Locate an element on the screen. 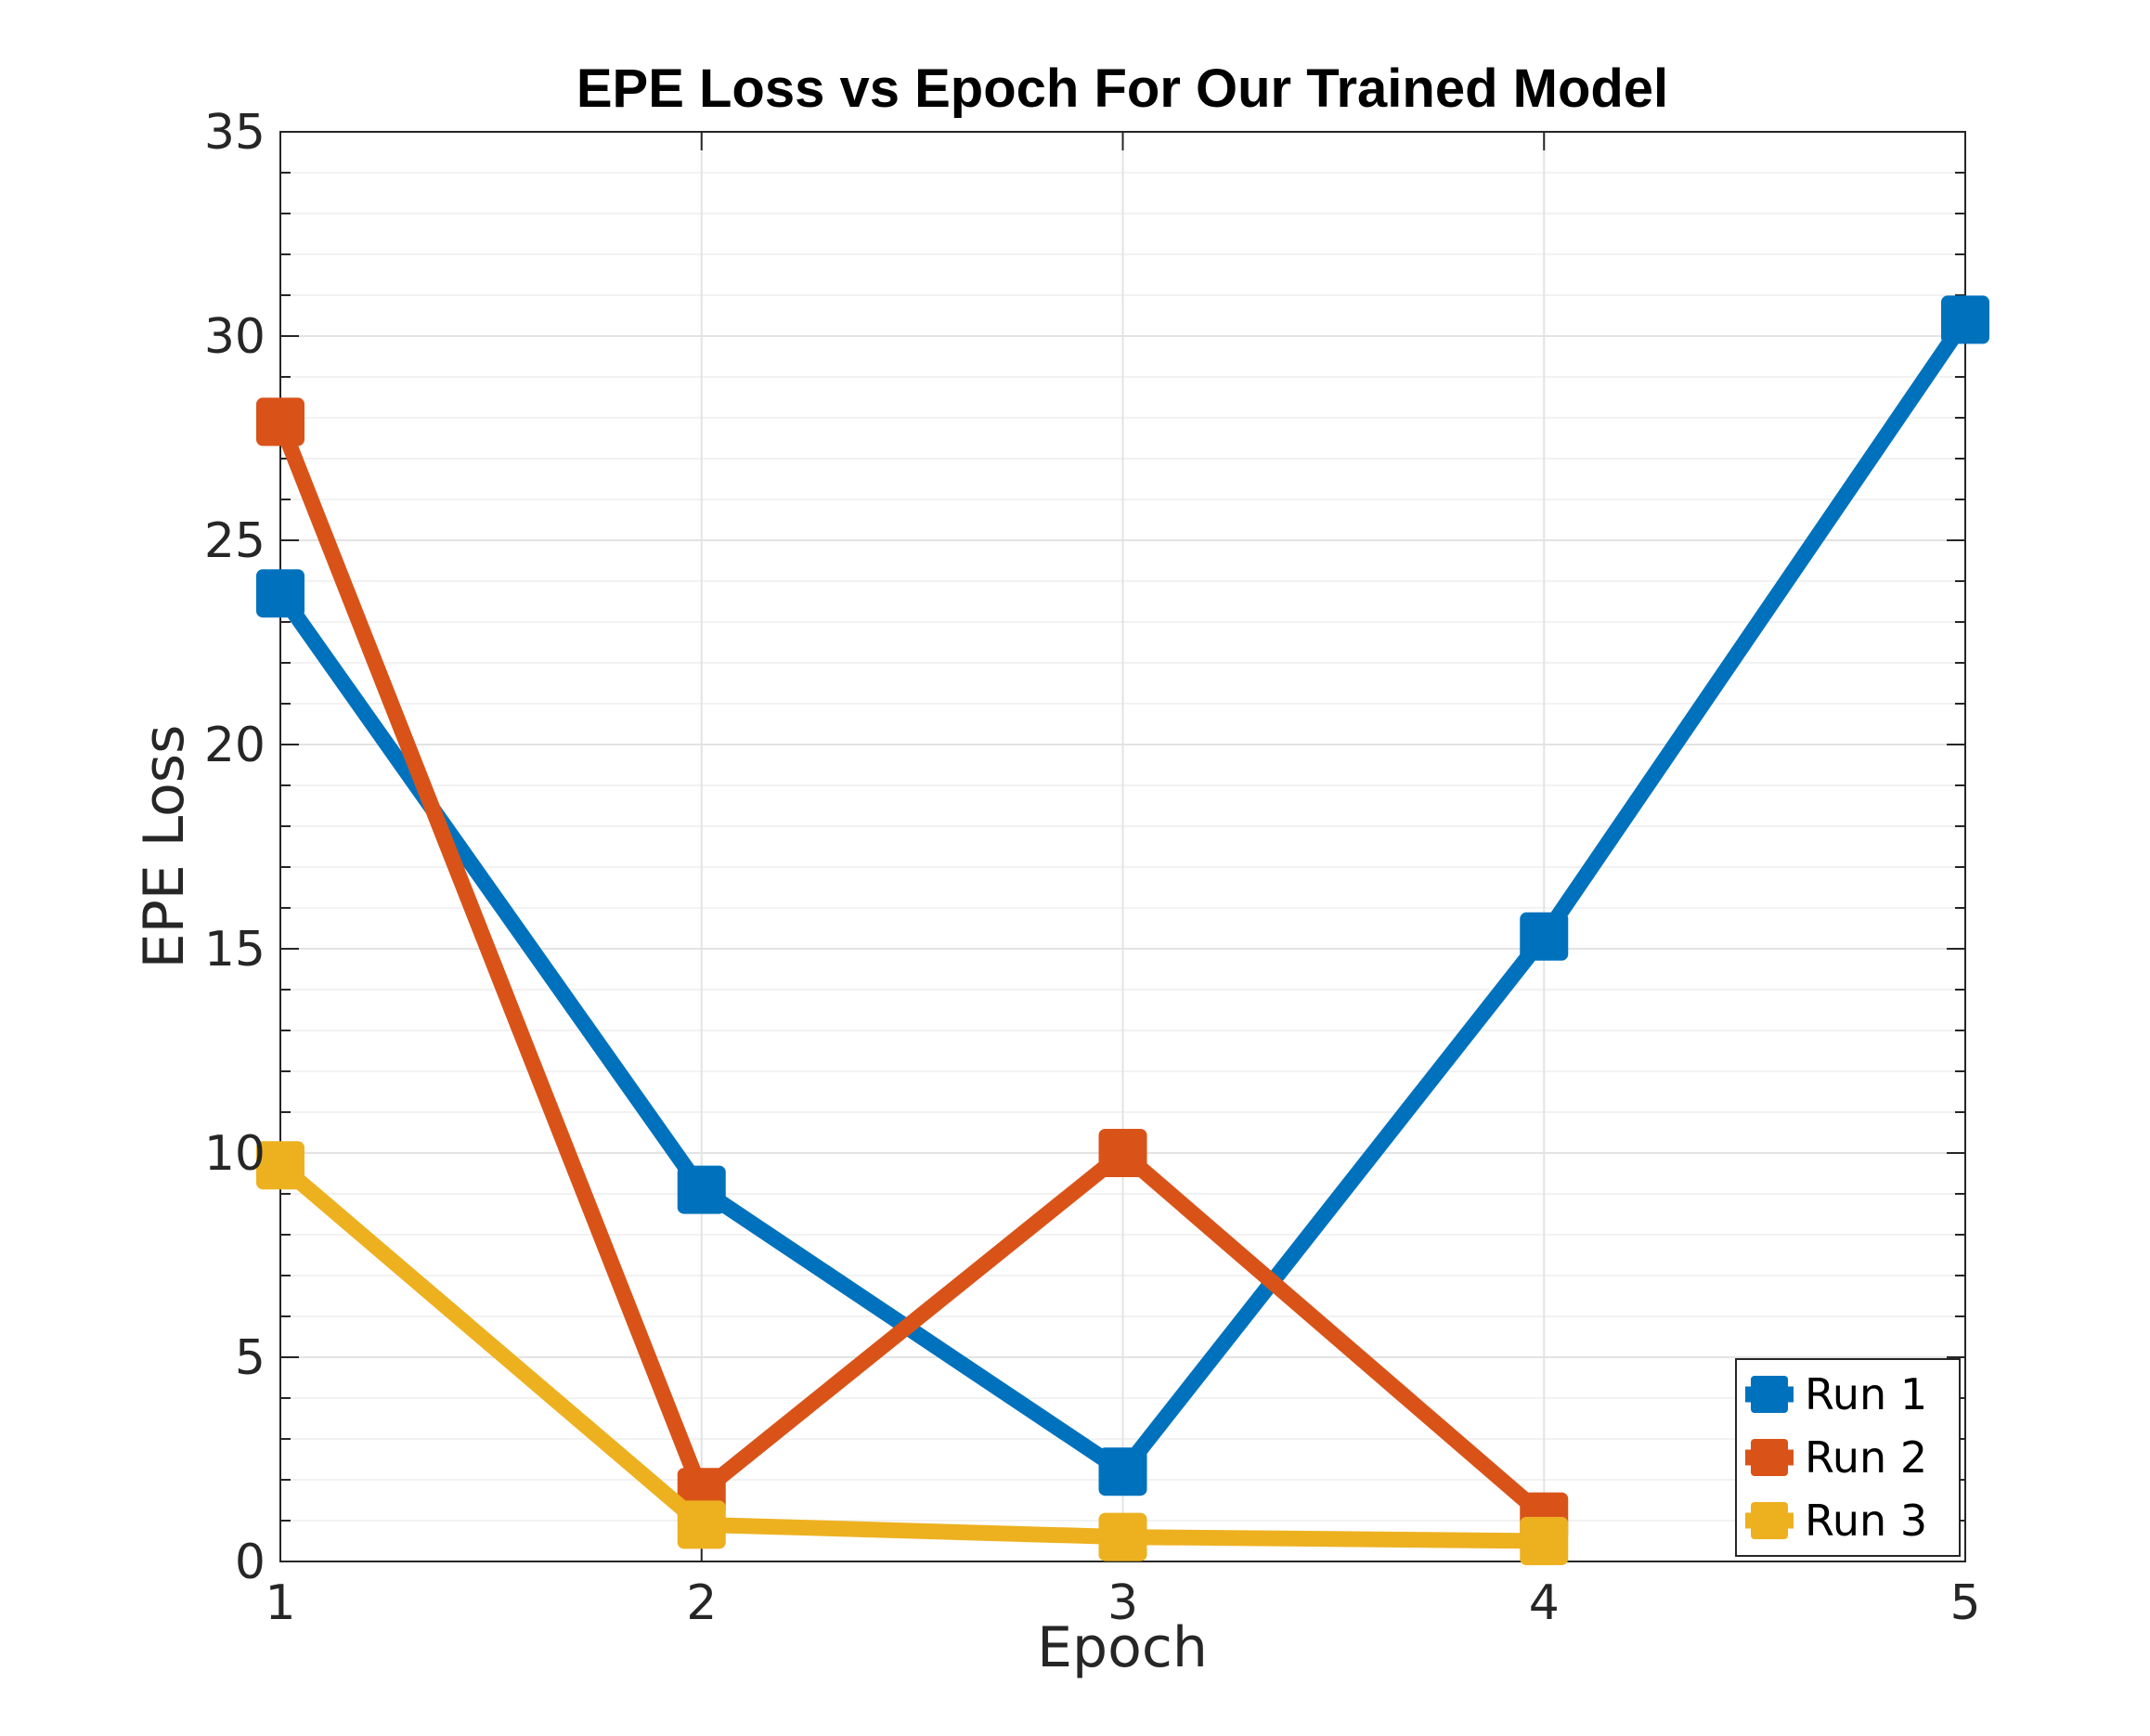 Image resolution: width=2150 pixels, height=1736 pixels. x-tick-label: 4 is located at coordinates (1544, 1603).